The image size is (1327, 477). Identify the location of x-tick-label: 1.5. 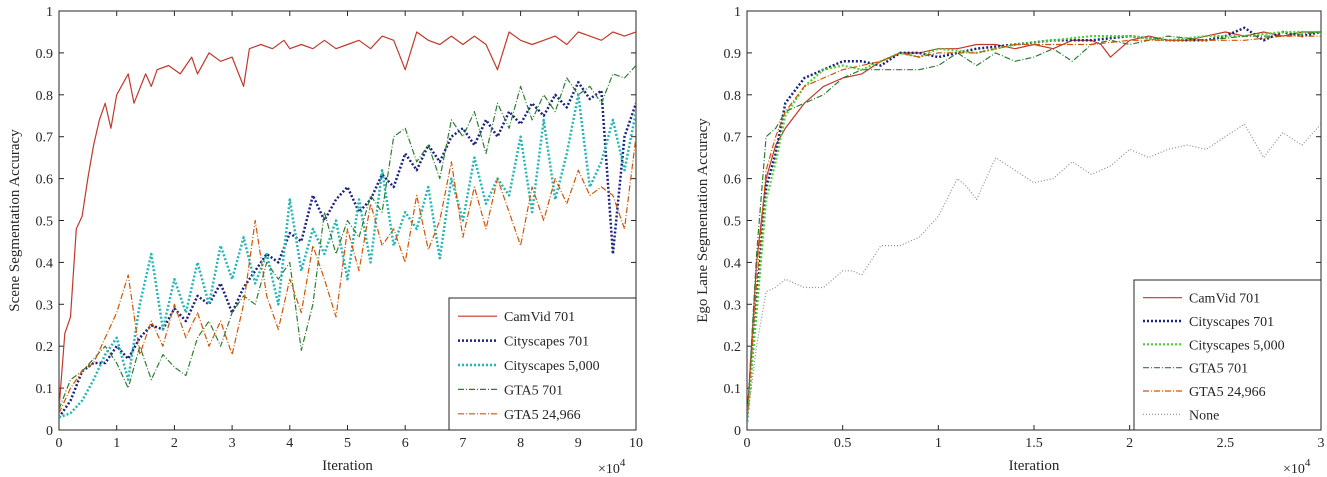
(1034, 443).